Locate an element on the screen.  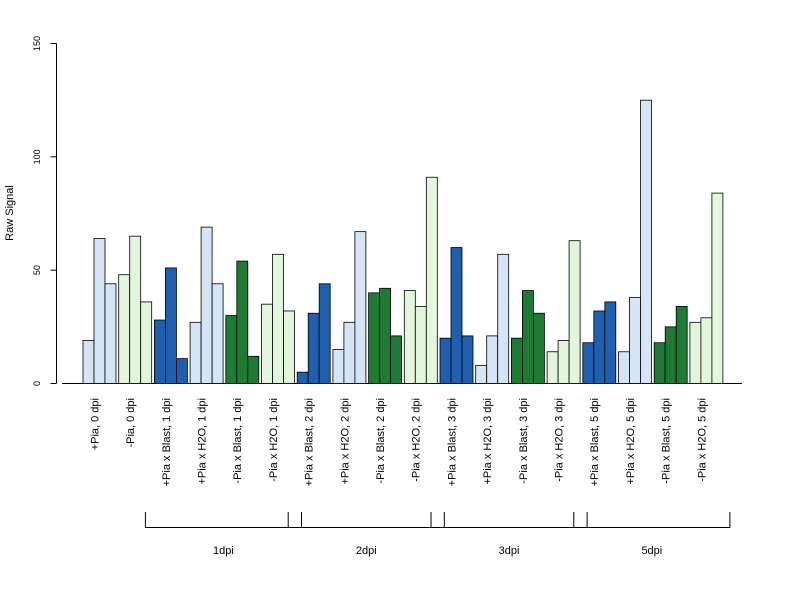
y-tick-label: 150 is located at coordinates (37, 43).